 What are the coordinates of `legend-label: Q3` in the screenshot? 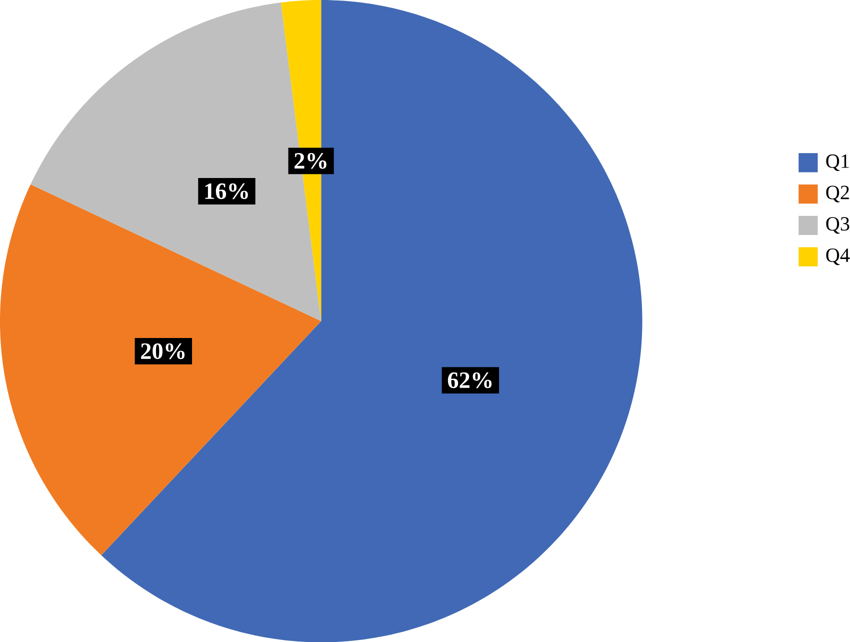 It's located at (838, 225).